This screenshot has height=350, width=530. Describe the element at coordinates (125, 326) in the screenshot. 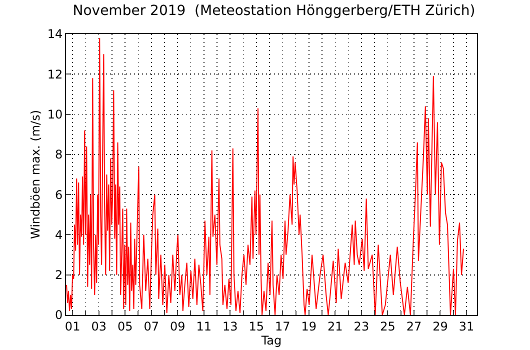

I see `x-tick-label: 05` at that location.